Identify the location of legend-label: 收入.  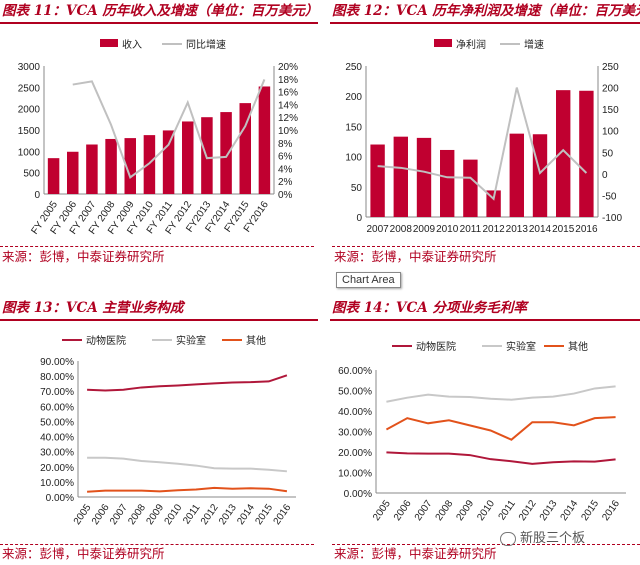
(132, 44).